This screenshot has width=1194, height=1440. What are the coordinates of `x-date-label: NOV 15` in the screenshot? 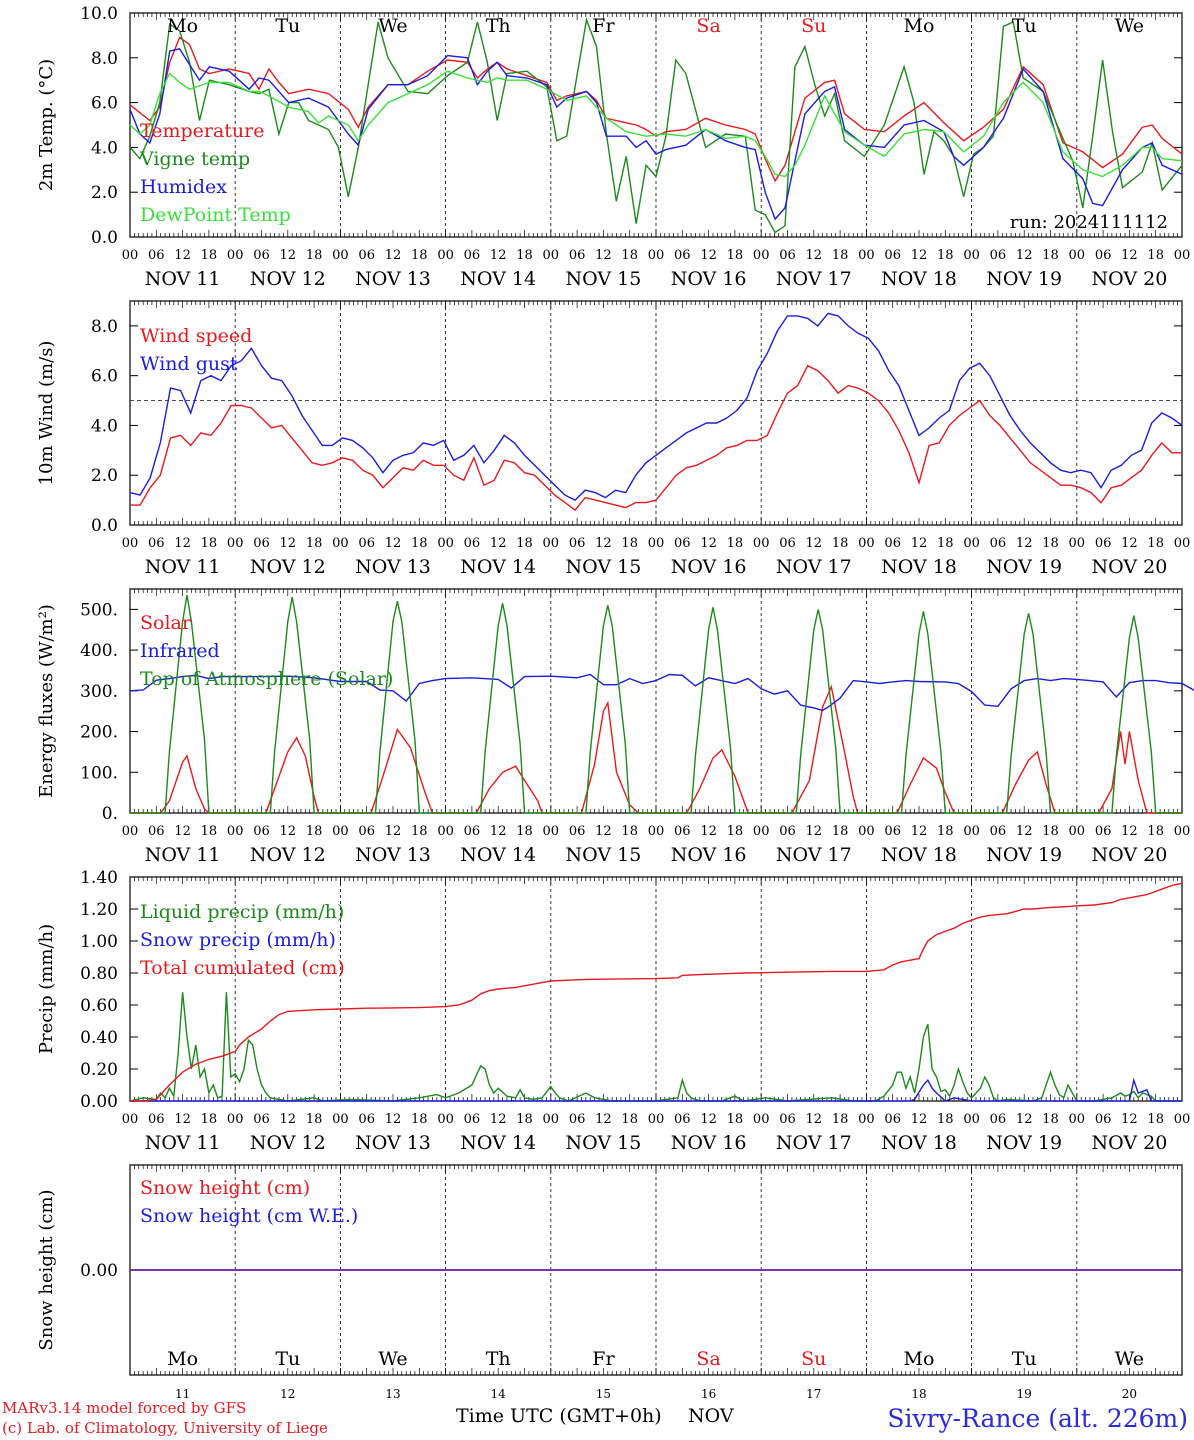 It's located at (603, 279).